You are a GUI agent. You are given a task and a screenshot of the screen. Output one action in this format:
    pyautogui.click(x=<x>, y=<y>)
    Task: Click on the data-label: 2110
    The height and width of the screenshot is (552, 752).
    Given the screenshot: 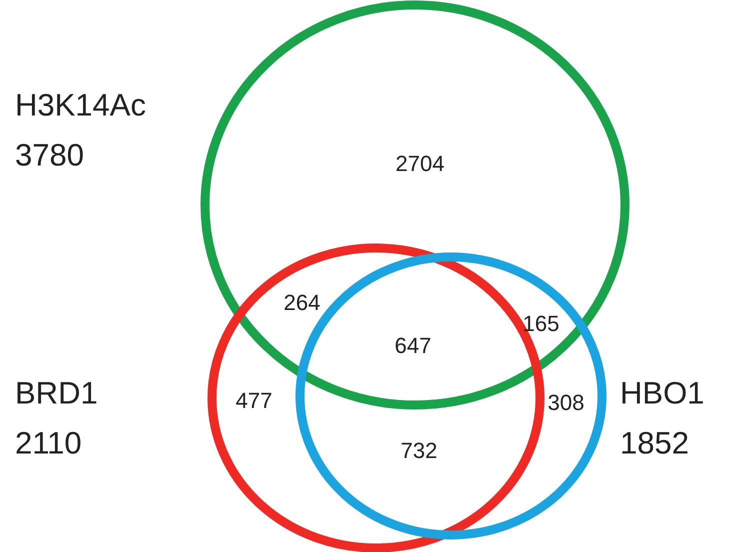 What is the action you would take?
    pyautogui.click(x=48, y=443)
    